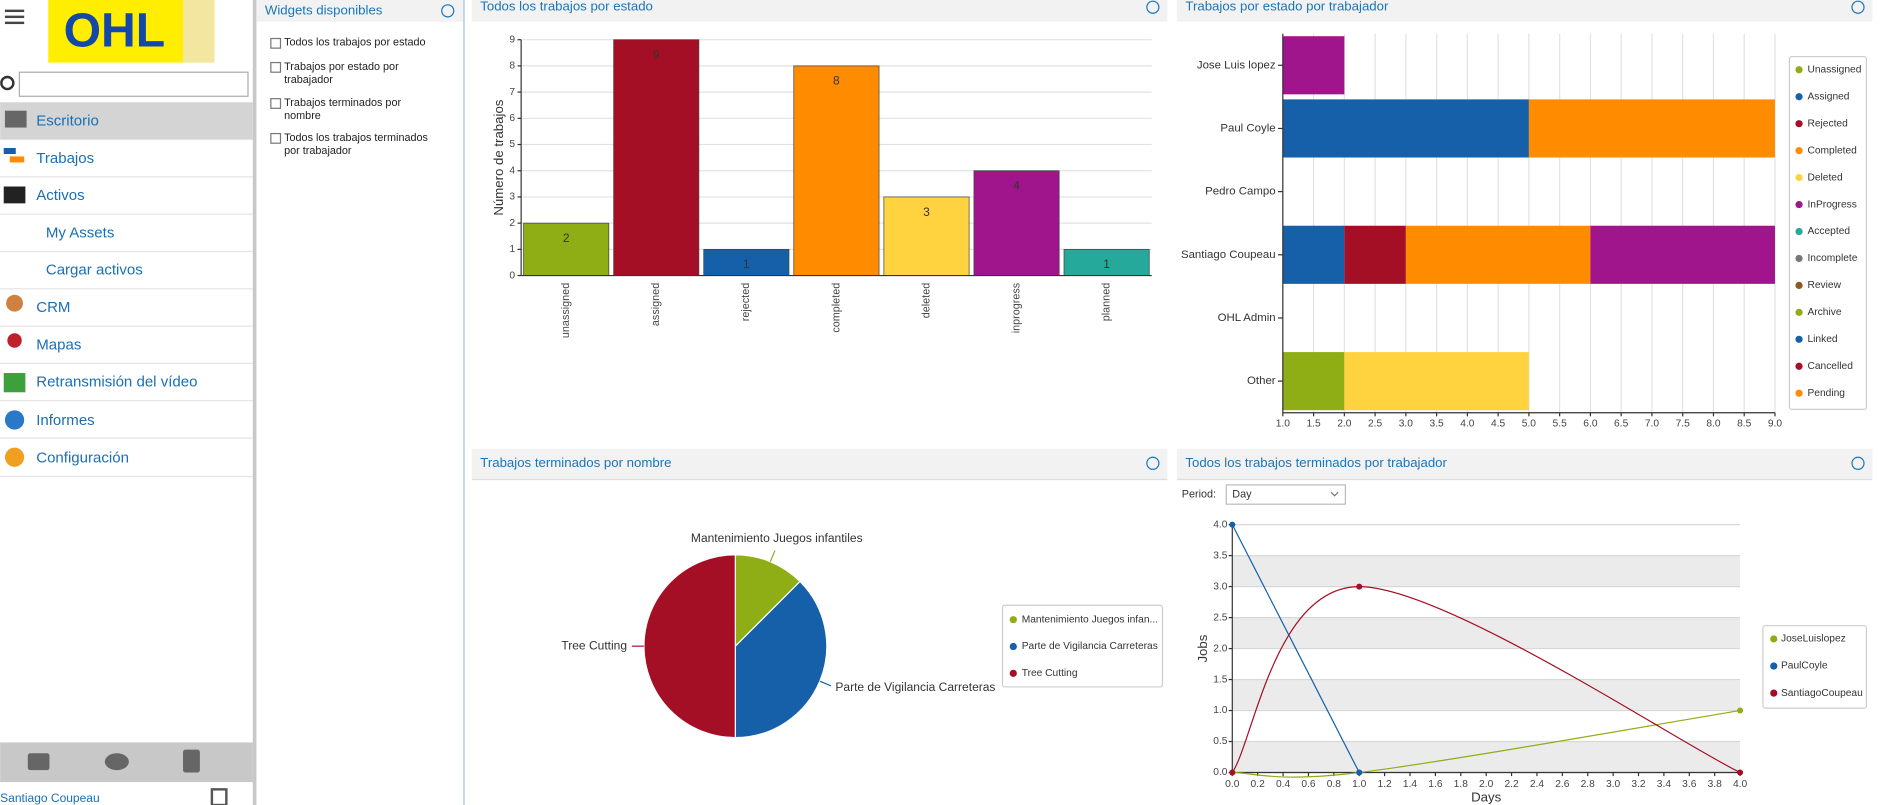 Image resolution: width=1887 pixels, height=805 pixels. What do you see at coordinates (14, 17) in the screenshot?
I see `menu-toggle` at bounding box center [14, 17].